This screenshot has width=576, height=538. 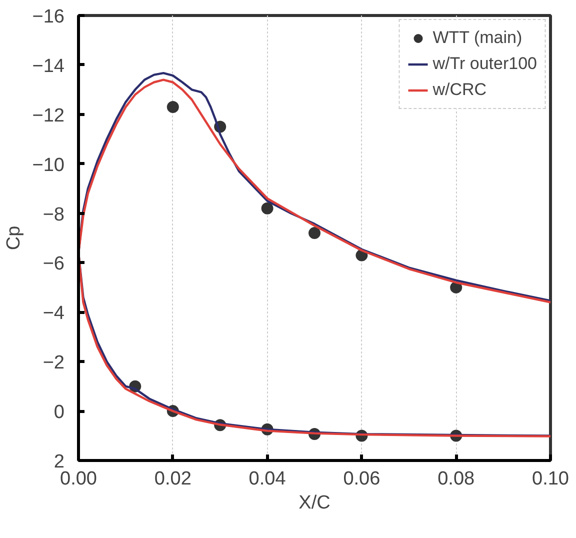 What do you see at coordinates (59, 413) in the screenshot?
I see `y-tick-label: 0` at bounding box center [59, 413].